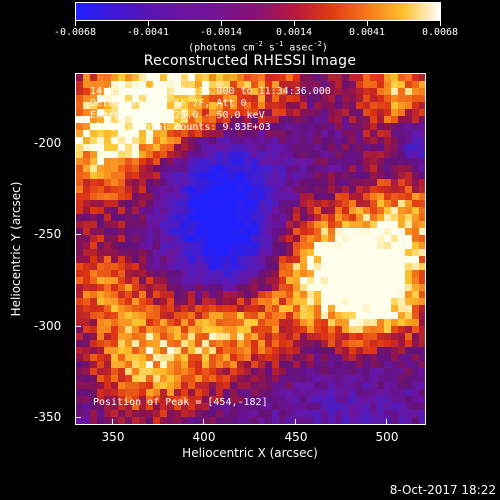  I want to click on colorbar-tick, so click(148, 23).